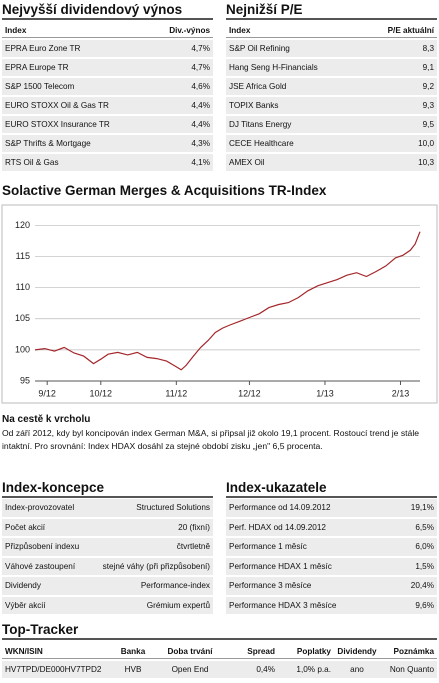 The height and width of the screenshot is (683, 439). Describe the element at coordinates (258, 86) in the screenshot. I see `table-cell: JSE Africa Gold` at that location.